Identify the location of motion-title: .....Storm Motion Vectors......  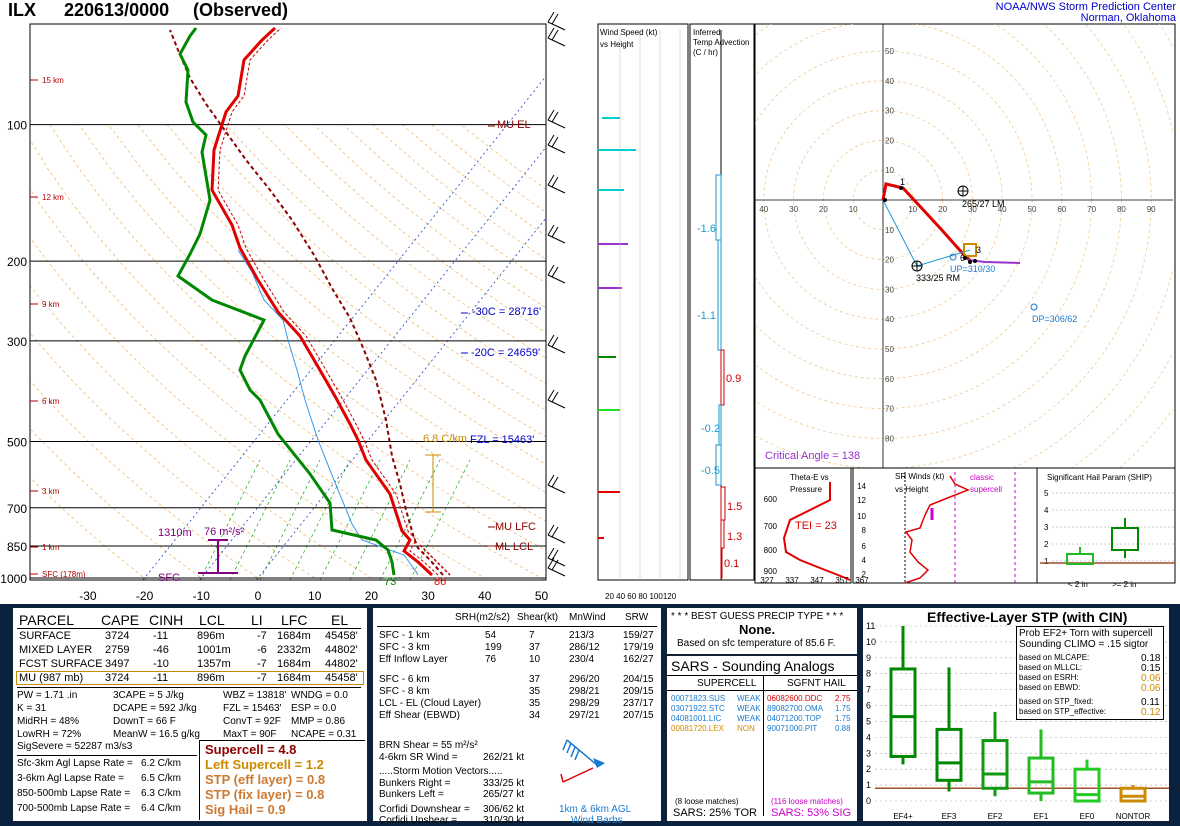
(441, 771).